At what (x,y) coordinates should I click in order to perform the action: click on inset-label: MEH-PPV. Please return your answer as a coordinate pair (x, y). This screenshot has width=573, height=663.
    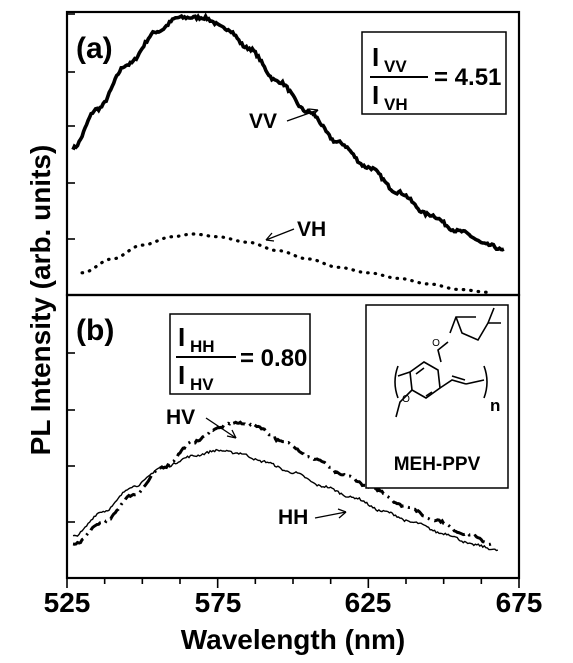
    Looking at the image, I should click on (437, 464).